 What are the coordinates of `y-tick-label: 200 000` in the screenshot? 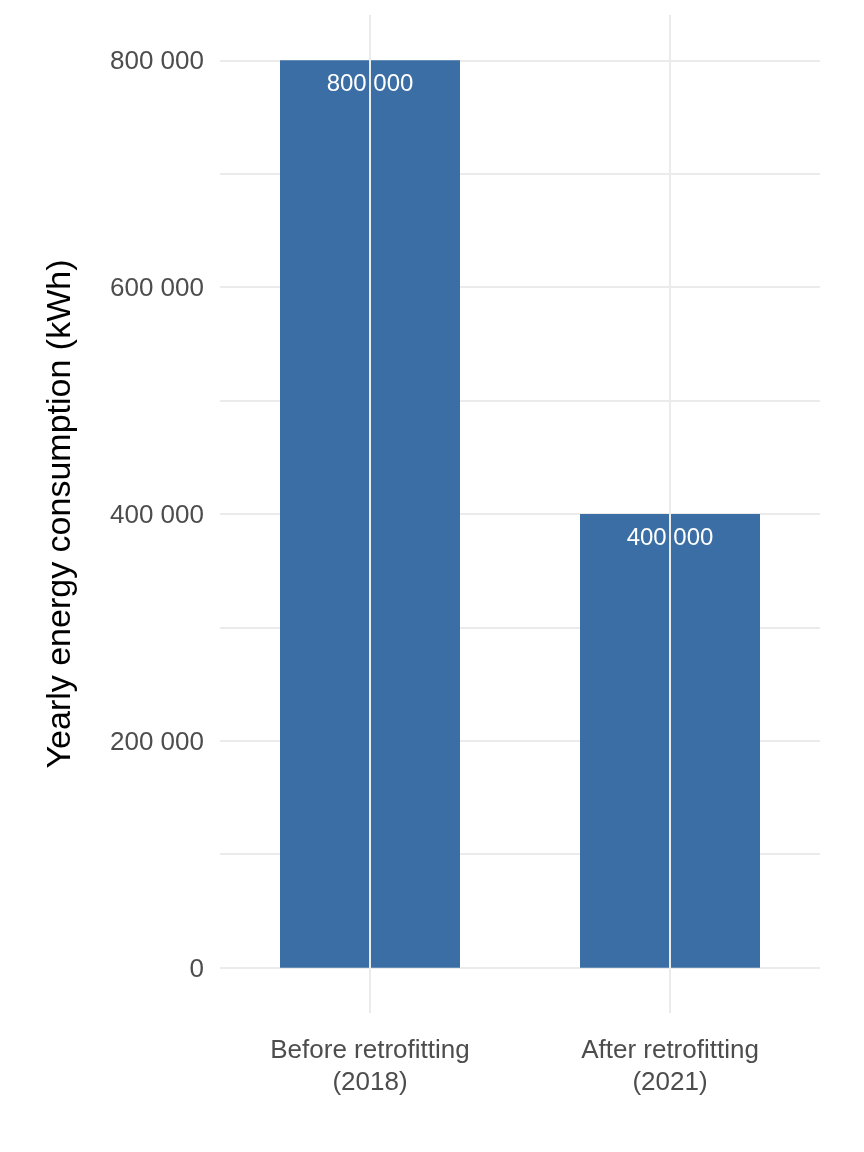 It's located at (157, 740).